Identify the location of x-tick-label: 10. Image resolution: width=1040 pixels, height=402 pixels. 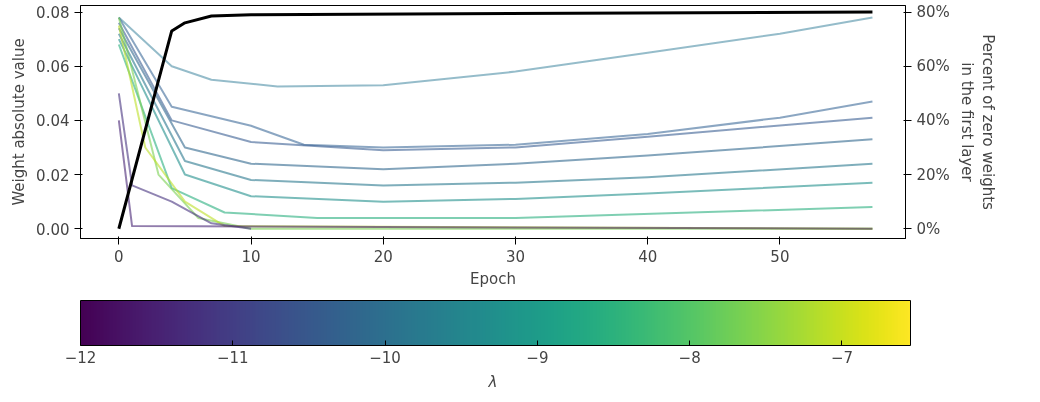
(251, 256).